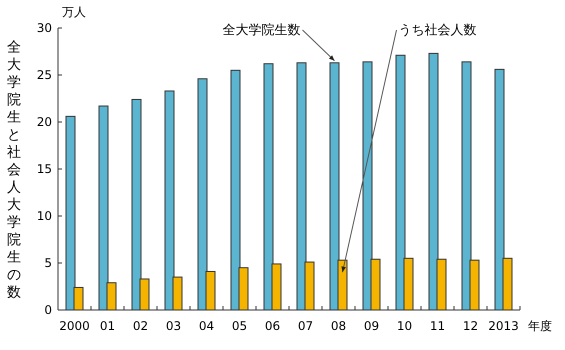  I want to click on y-tick-label: 5, so click(48, 263).